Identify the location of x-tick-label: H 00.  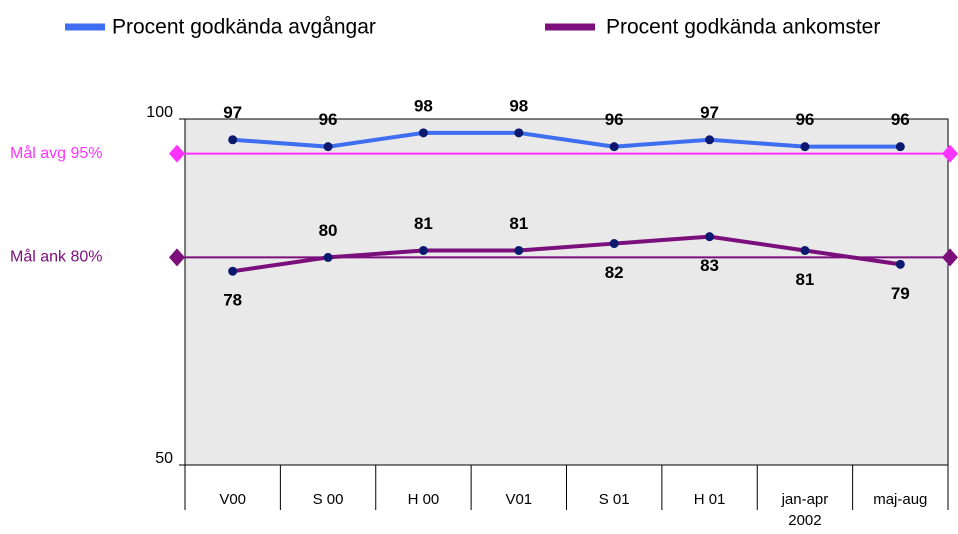
(423, 499).